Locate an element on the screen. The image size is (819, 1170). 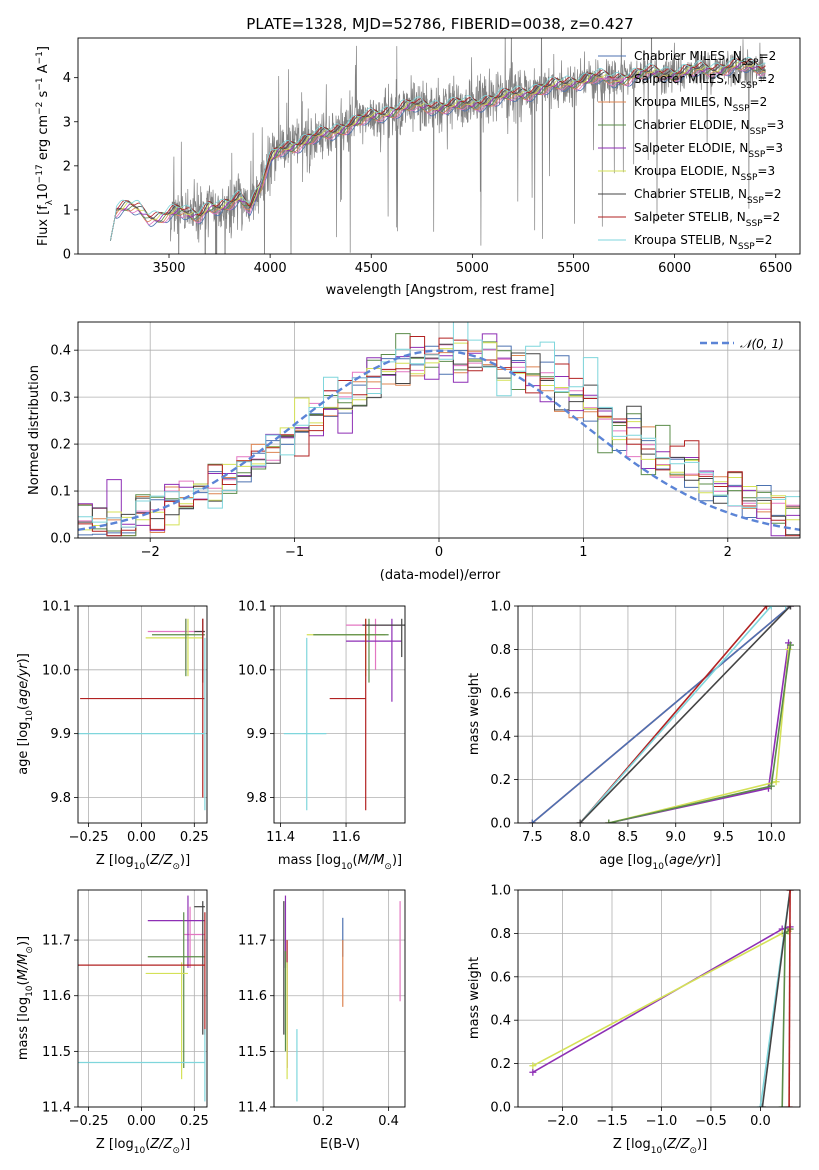
y-tick-label: 11.6 is located at coordinates (56, 996).